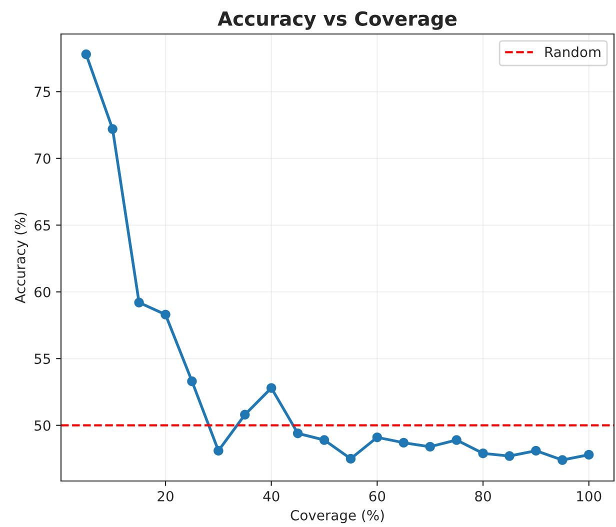 The image size is (616, 527). I want to click on y-tick-label: 60, so click(42, 292).